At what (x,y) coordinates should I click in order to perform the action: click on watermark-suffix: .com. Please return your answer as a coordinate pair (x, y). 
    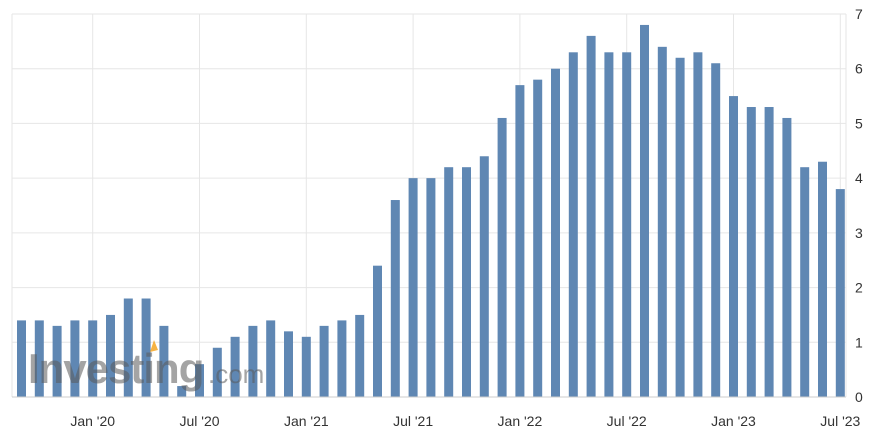
    Looking at the image, I should click on (236, 374).